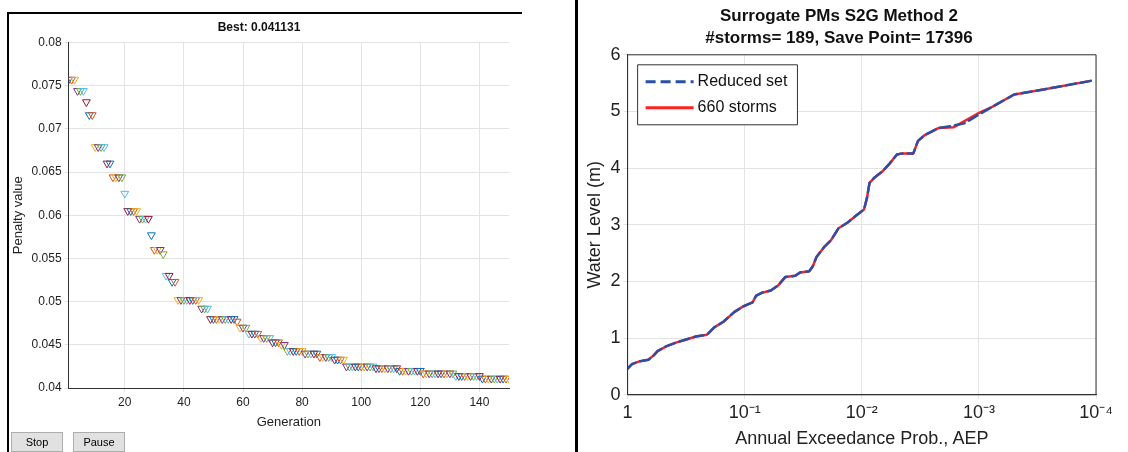 This screenshot has height=452, width=1128. Describe the element at coordinates (243, 401) in the screenshot. I see `x-tick-label: 60` at that location.